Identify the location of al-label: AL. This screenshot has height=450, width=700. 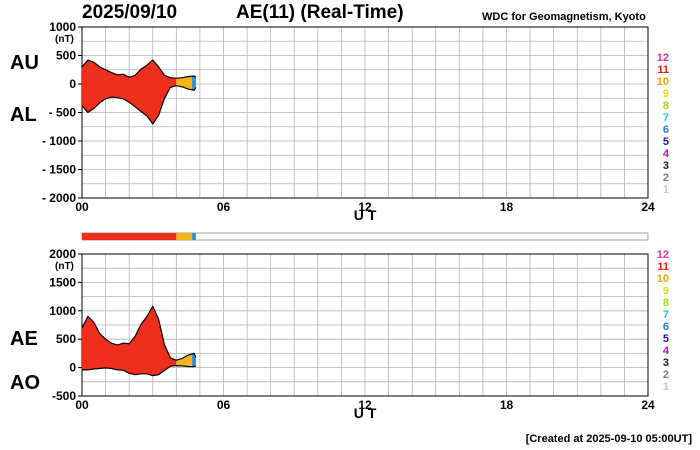
(23, 115).